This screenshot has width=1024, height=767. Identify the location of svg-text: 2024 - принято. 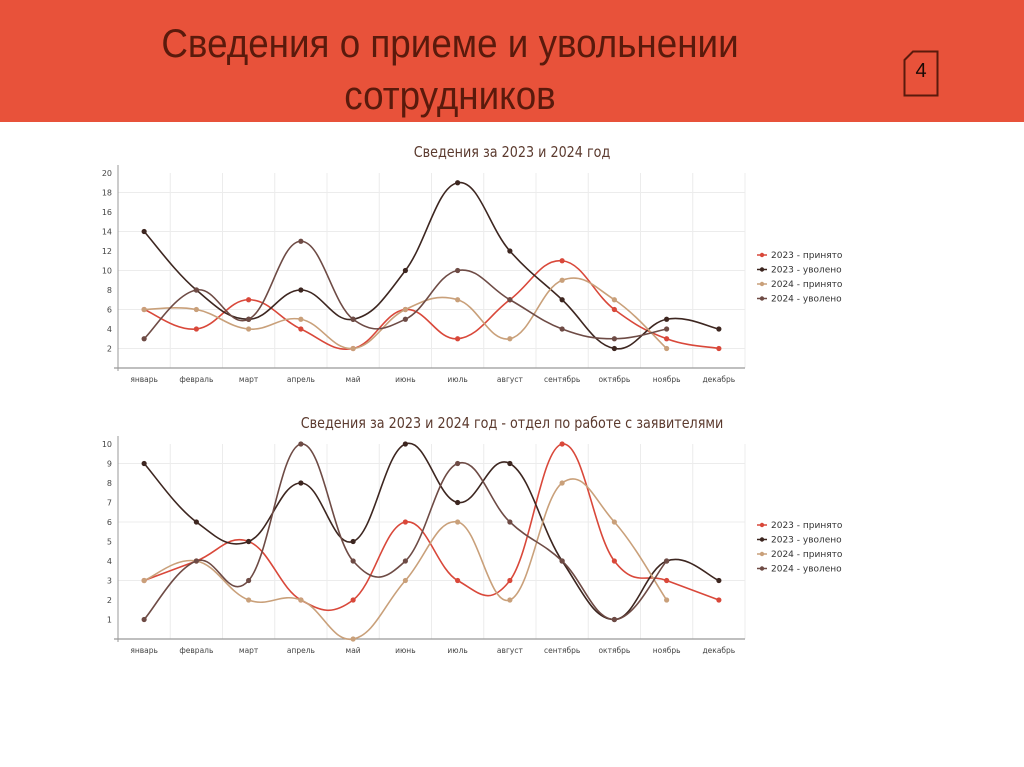
(807, 555).